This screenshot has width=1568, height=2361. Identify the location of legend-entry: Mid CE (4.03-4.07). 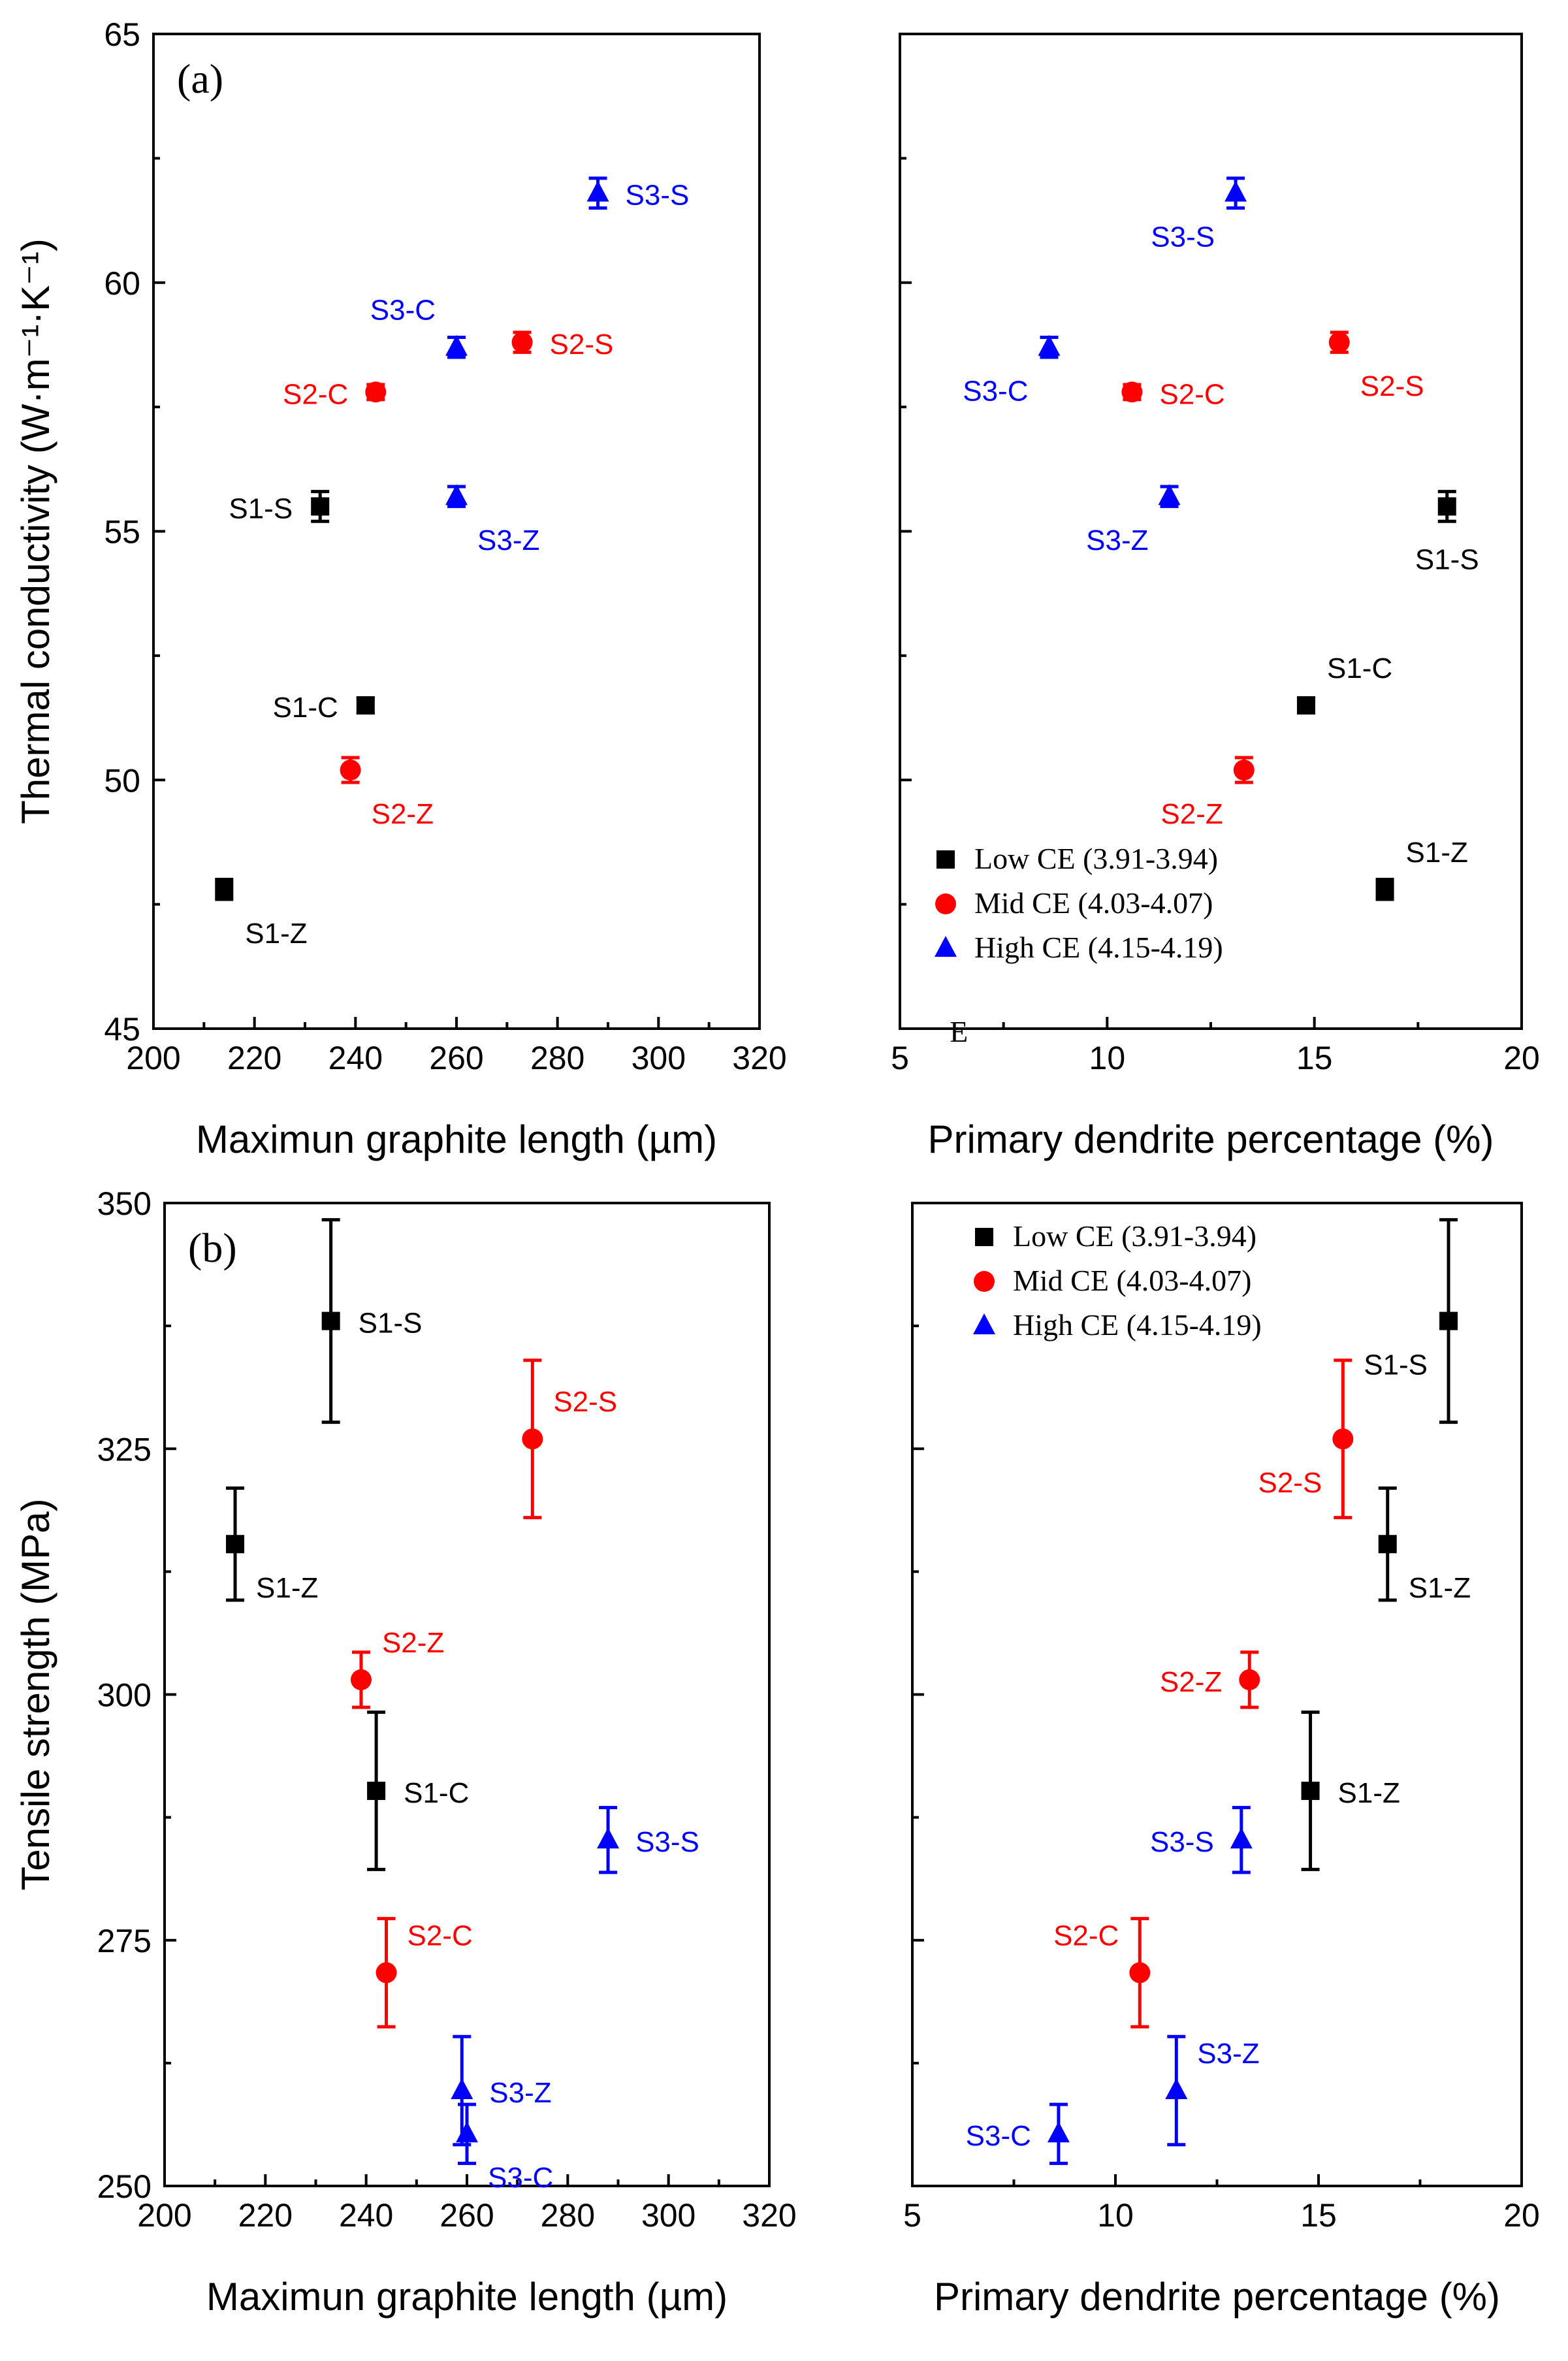
(1132, 1280).